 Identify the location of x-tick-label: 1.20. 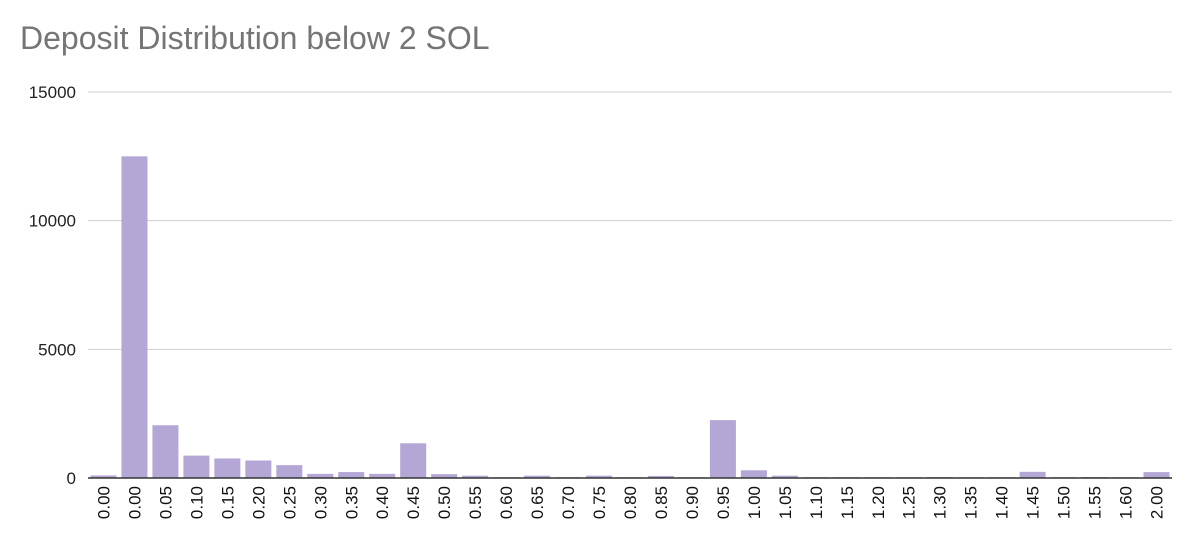
(878, 502).